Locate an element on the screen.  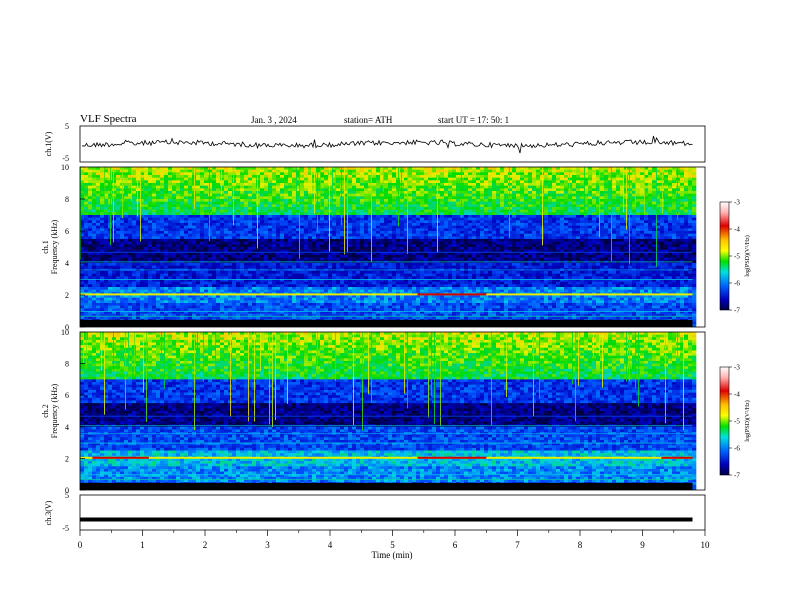
ch1-waveform-frame is located at coordinates (392, 144).